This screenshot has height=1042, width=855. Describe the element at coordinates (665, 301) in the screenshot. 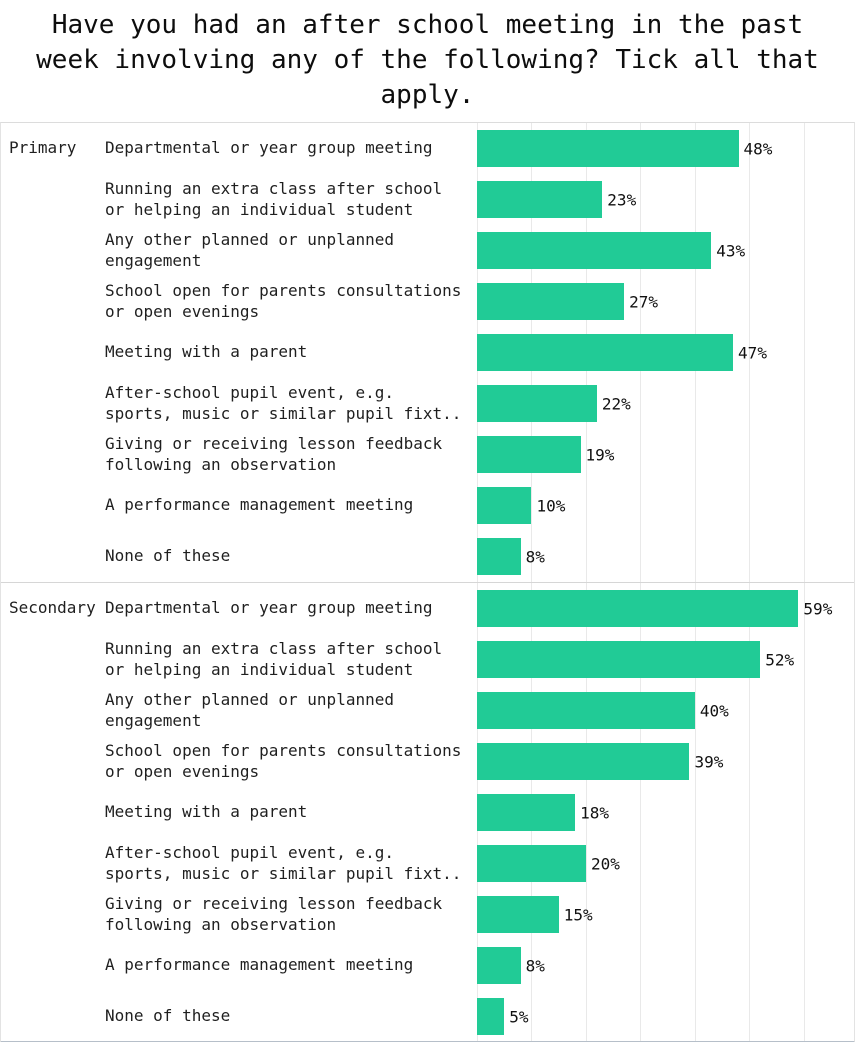

I see `bar-track: 27%` at that location.